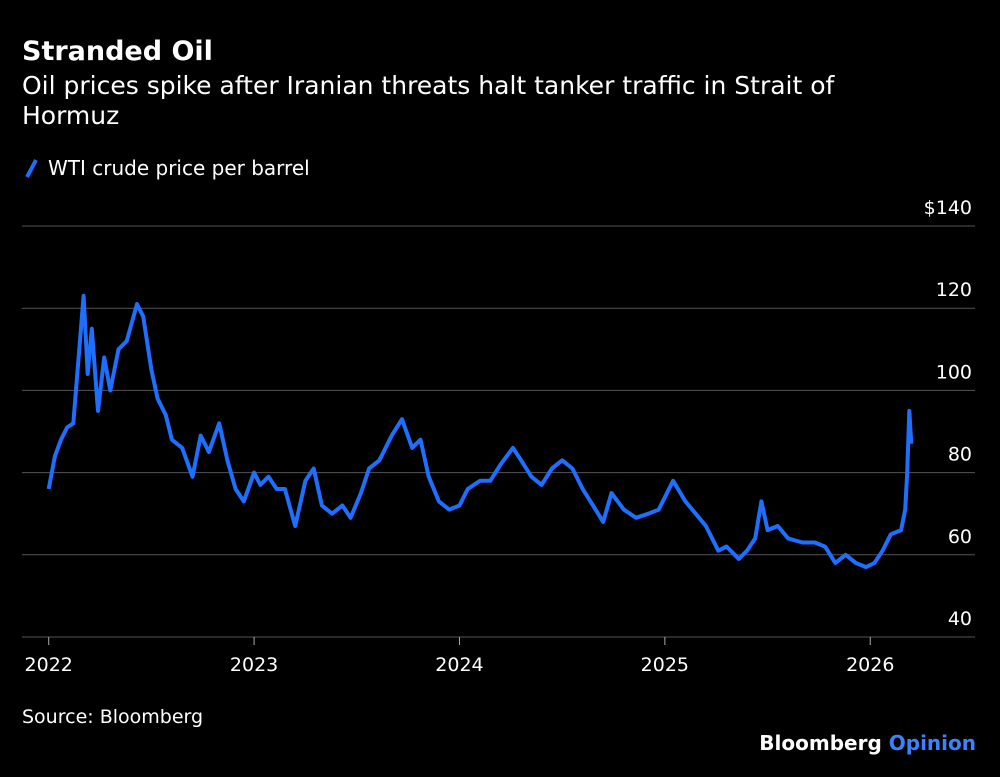 The image size is (1000, 777). I want to click on subtitle-line: Hormuz, so click(70, 115).